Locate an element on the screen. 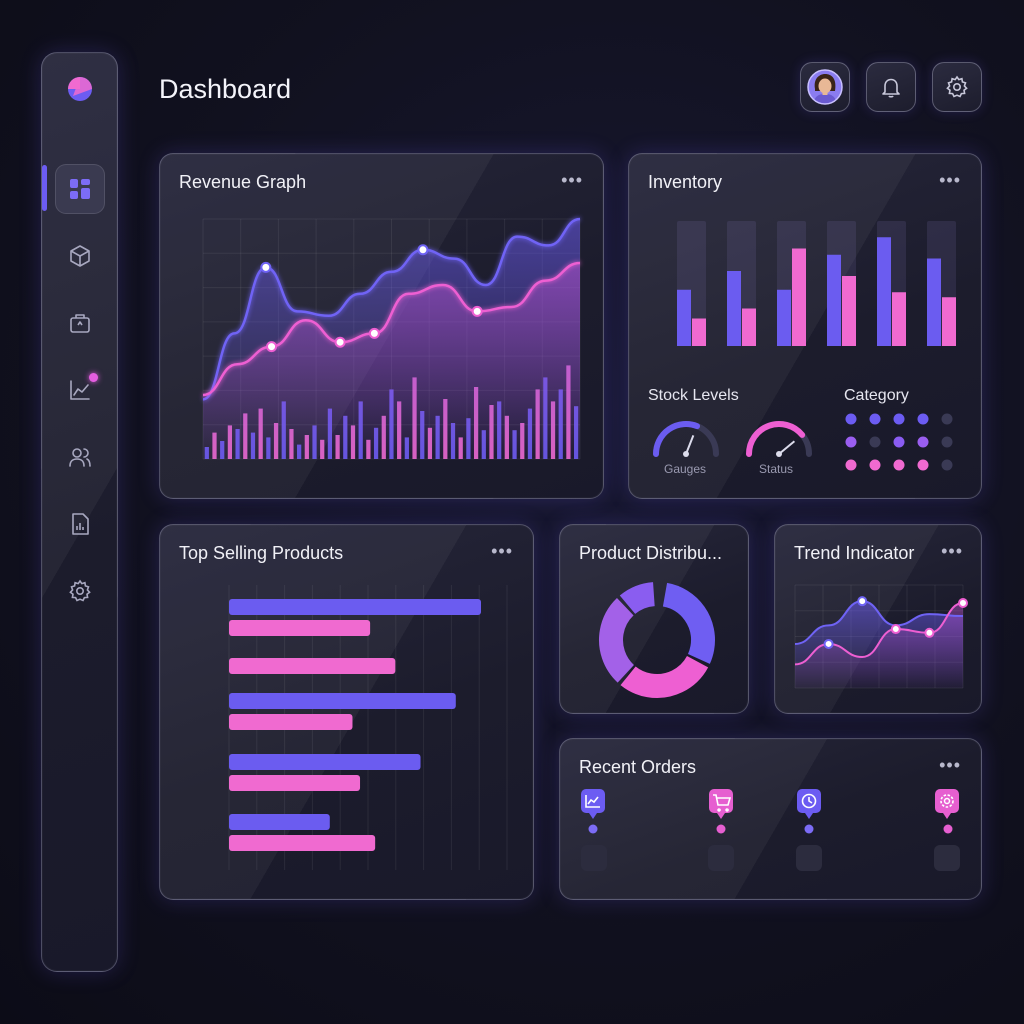  revenue-card: Revenue Graph ••• is located at coordinates (381, 326).